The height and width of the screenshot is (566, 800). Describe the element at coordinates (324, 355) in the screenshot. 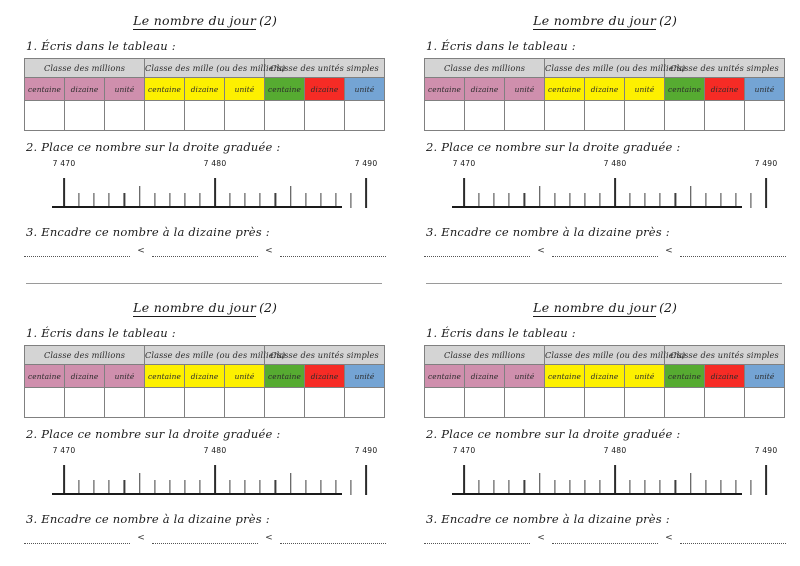

I see `class-header-cell: Classe des unités simples` at that location.